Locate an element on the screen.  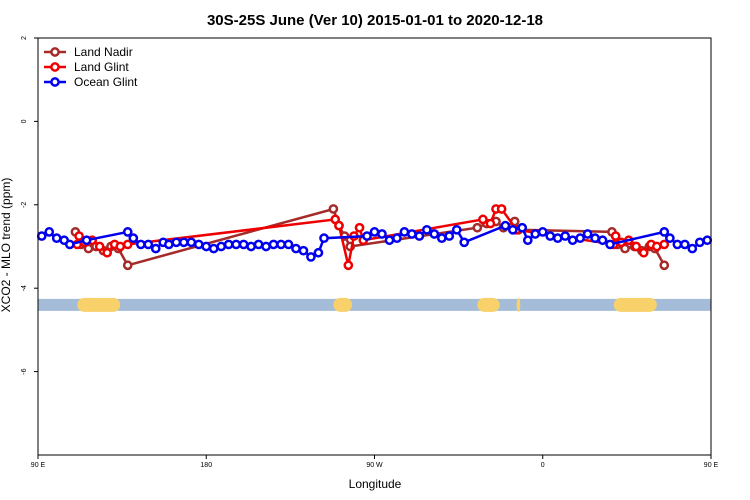
x-tick-label: 90 W is located at coordinates (374, 465).